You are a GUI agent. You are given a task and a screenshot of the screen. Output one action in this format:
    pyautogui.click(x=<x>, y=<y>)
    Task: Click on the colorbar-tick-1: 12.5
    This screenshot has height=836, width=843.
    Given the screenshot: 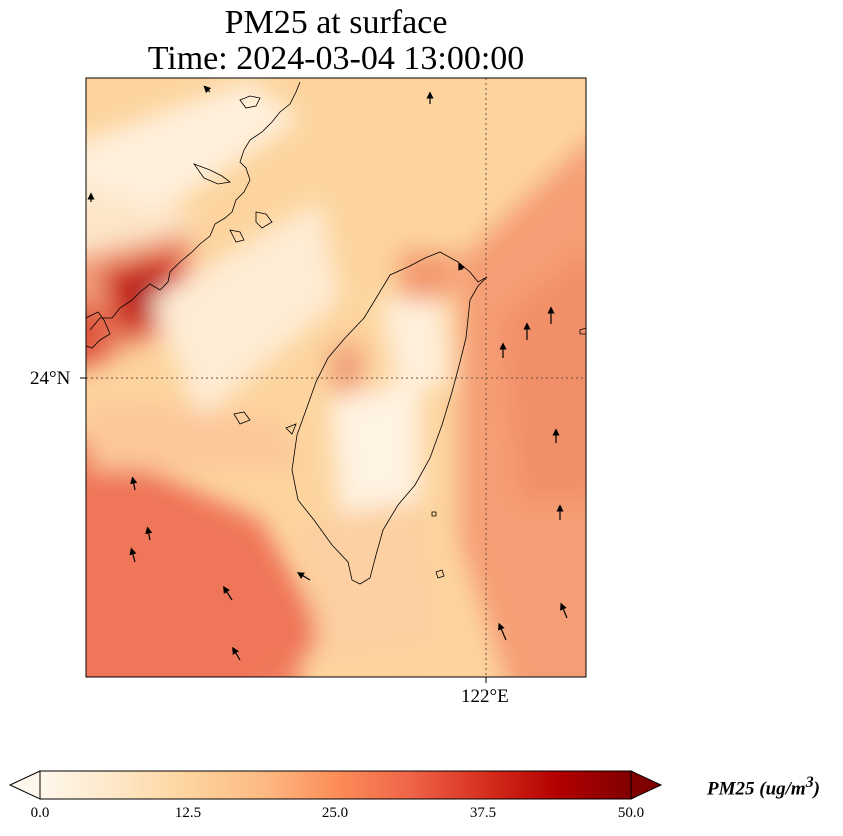 What is the action you would take?
    pyautogui.click(x=188, y=813)
    